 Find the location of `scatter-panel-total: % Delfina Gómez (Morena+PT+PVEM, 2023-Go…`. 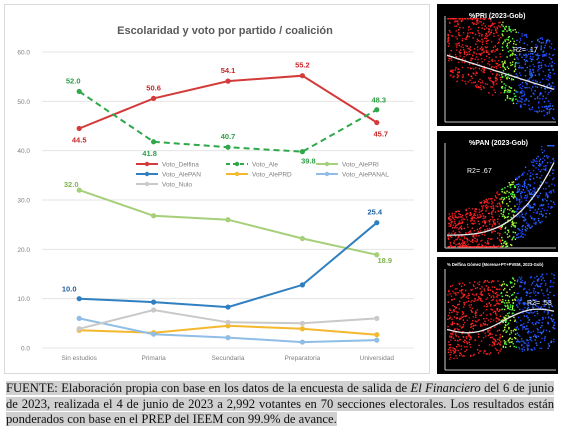

scatter-panel-total: % Delfina Gómez (Morena+PT+PVEM, 2023-Go… is located at coordinates (497, 315).